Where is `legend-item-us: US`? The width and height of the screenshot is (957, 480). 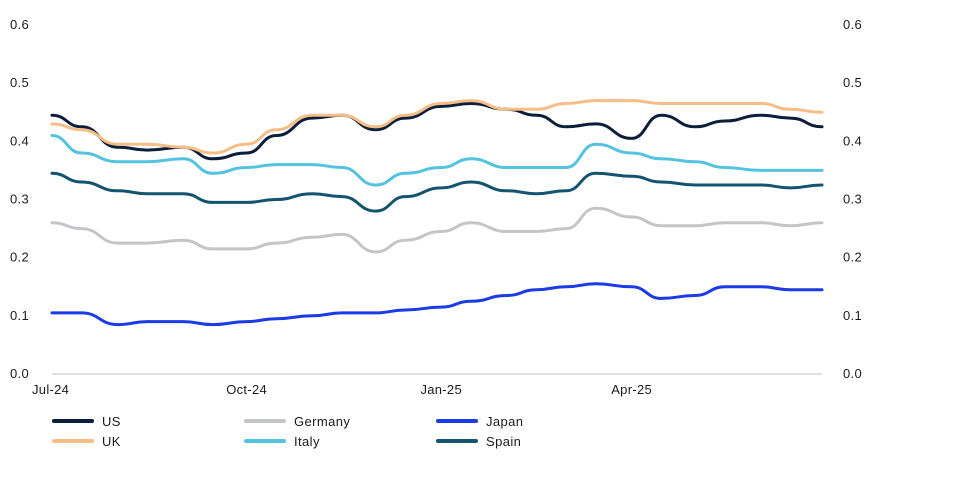 legend-item-us: US is located at coordinates (86, 421).